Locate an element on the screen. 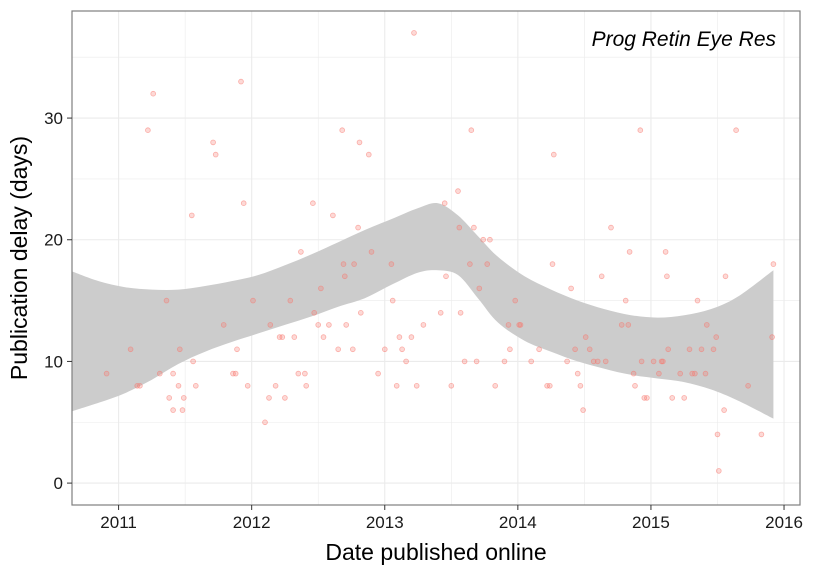 Image resolution: width=825 pixels, height=570 pixels. x-tick-label: 2013 is located at coordinates (385, 522).